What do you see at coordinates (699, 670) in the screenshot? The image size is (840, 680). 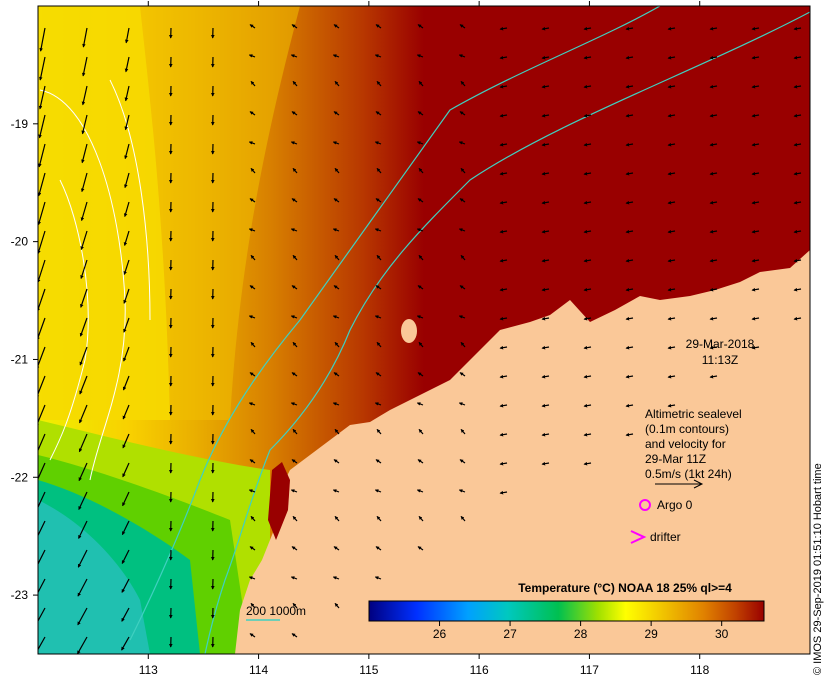 I see `x-tick-label: 118` at bounding box center [699, 670].